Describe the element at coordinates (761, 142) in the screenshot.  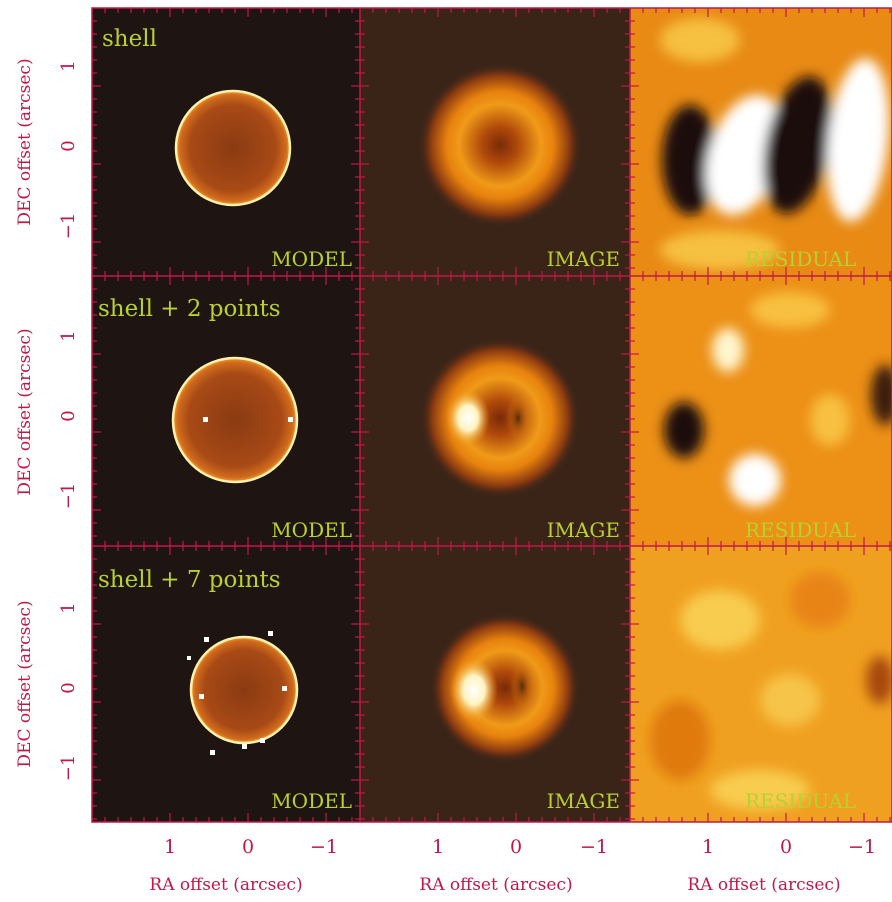
I see `panel-row1-residual` at that location.